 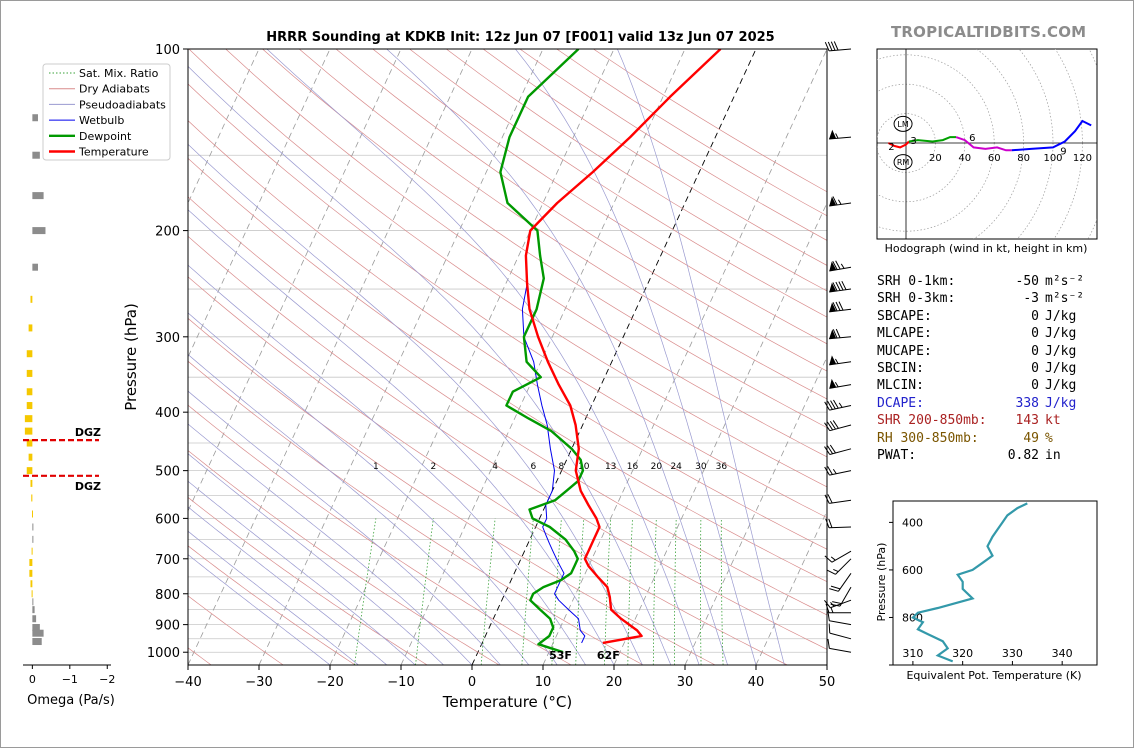 What do you see at coordinates (935, 158) in the screenshot?
I see `hodograph-tick-label: 20` at bounding box center [935, 158].